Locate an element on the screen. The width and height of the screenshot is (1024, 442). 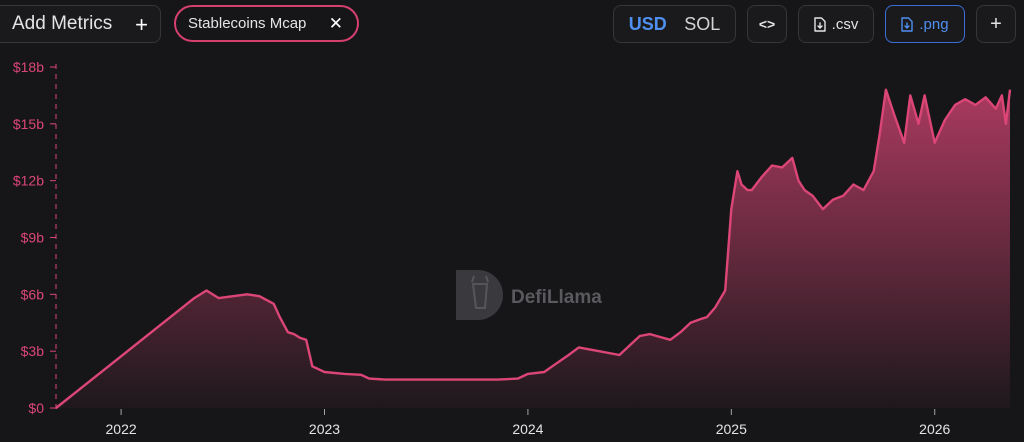
code-icon: <> is located at coordinates (767, 24).